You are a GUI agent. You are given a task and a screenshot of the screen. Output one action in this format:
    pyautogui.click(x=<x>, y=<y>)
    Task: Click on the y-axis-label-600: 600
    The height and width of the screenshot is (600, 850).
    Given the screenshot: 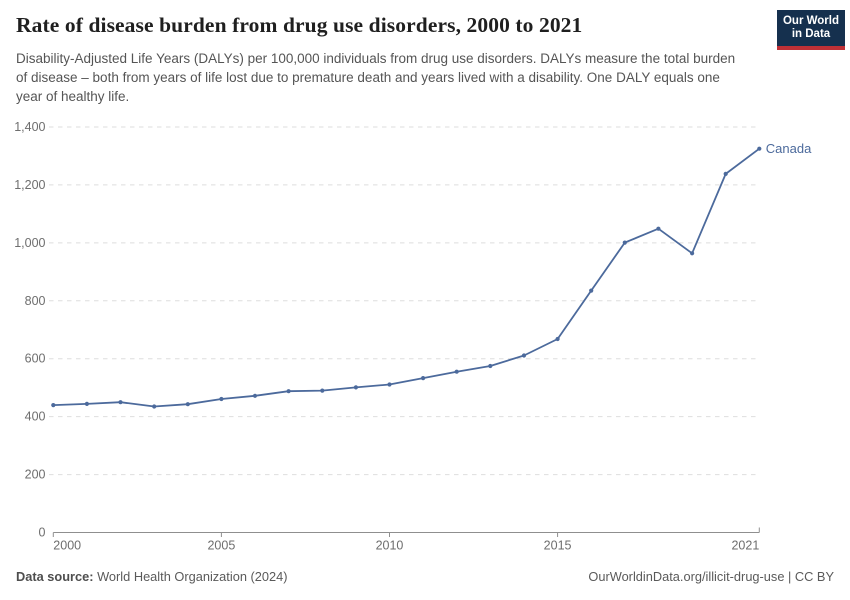 What is the action you would take?
    pyautogui.click(x=35, y=359)
    